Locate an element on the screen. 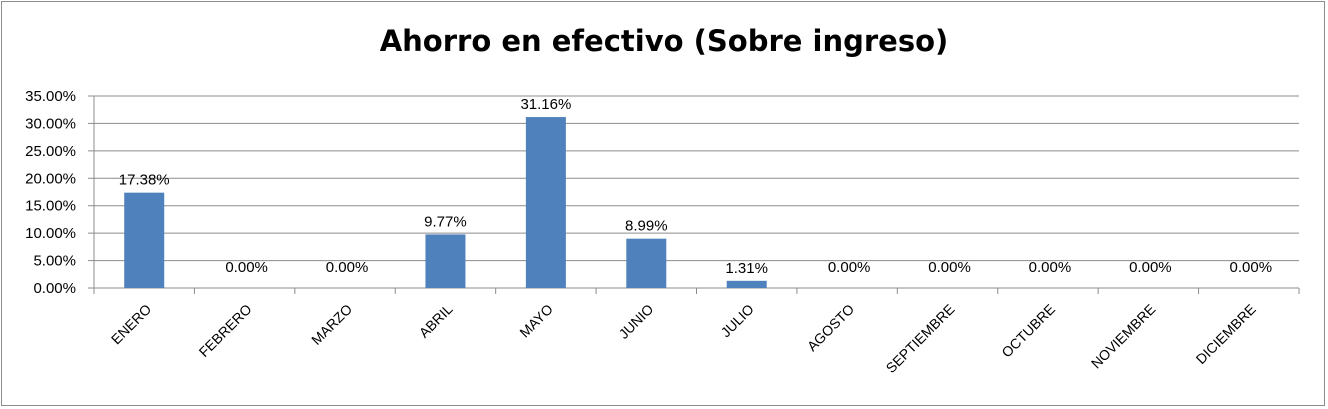  y-tick-label: 20.00% is located at coordinates (50, 178).